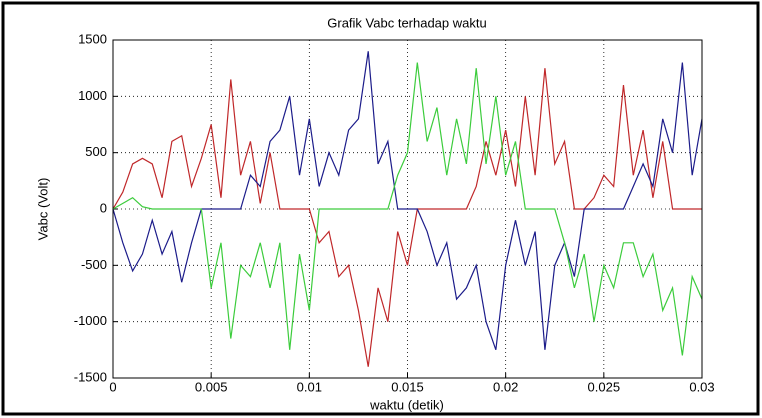 This screenshot has height=418, width=762. What do you see at coordinates (309, 386) in the screenshot?
I see `x-tick-label: 0.01` at bounding box center [309, 386].